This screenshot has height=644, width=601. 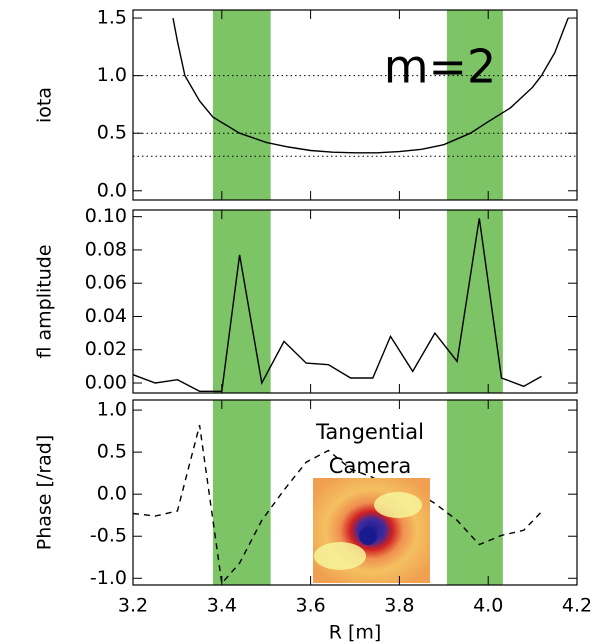 What do you see at coordinates (368, 536) in the screenshot?
I see `camera-core` at bounding box center [368, 536].